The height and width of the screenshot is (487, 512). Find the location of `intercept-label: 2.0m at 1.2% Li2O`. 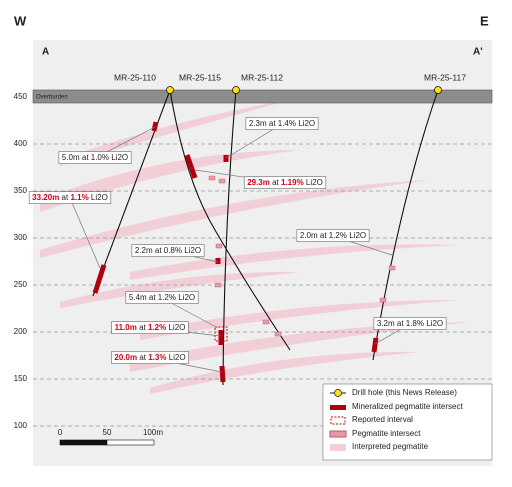

intercept-label: 2.0m at 1.2% Li2O is located at coordinates (333, 235).